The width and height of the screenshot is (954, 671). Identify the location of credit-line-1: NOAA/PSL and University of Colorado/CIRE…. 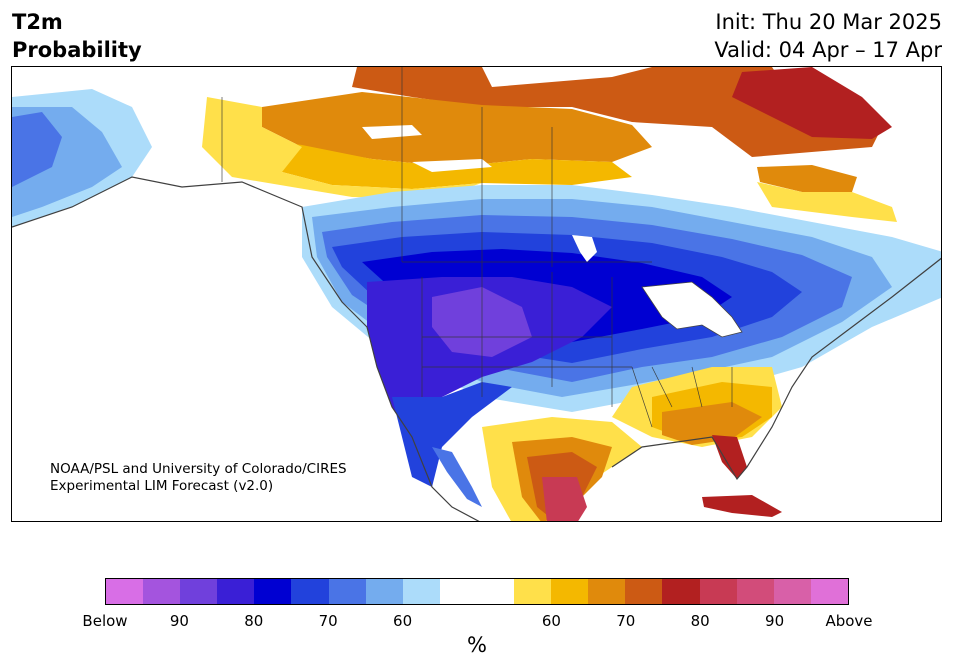
(198, 469).